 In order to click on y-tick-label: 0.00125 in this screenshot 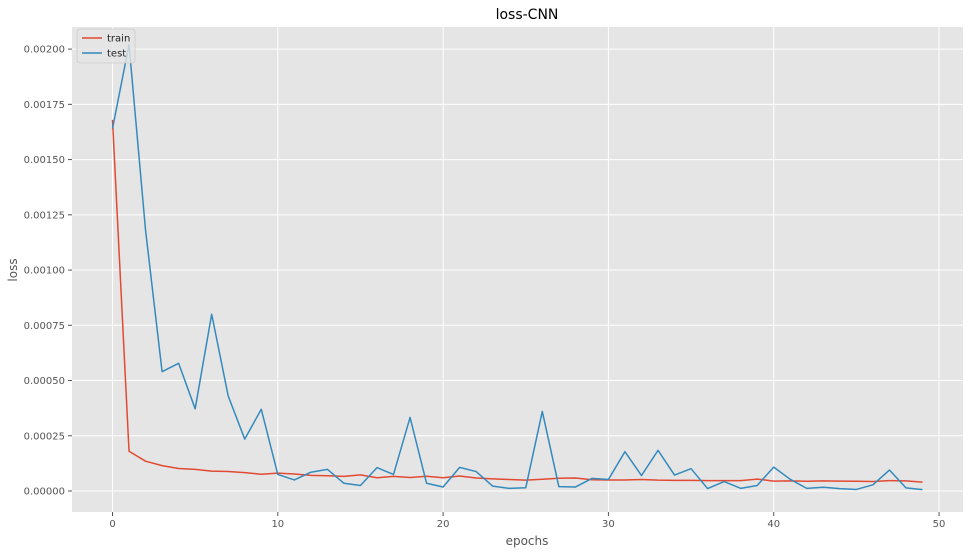, I will do `click(44, 215)`.